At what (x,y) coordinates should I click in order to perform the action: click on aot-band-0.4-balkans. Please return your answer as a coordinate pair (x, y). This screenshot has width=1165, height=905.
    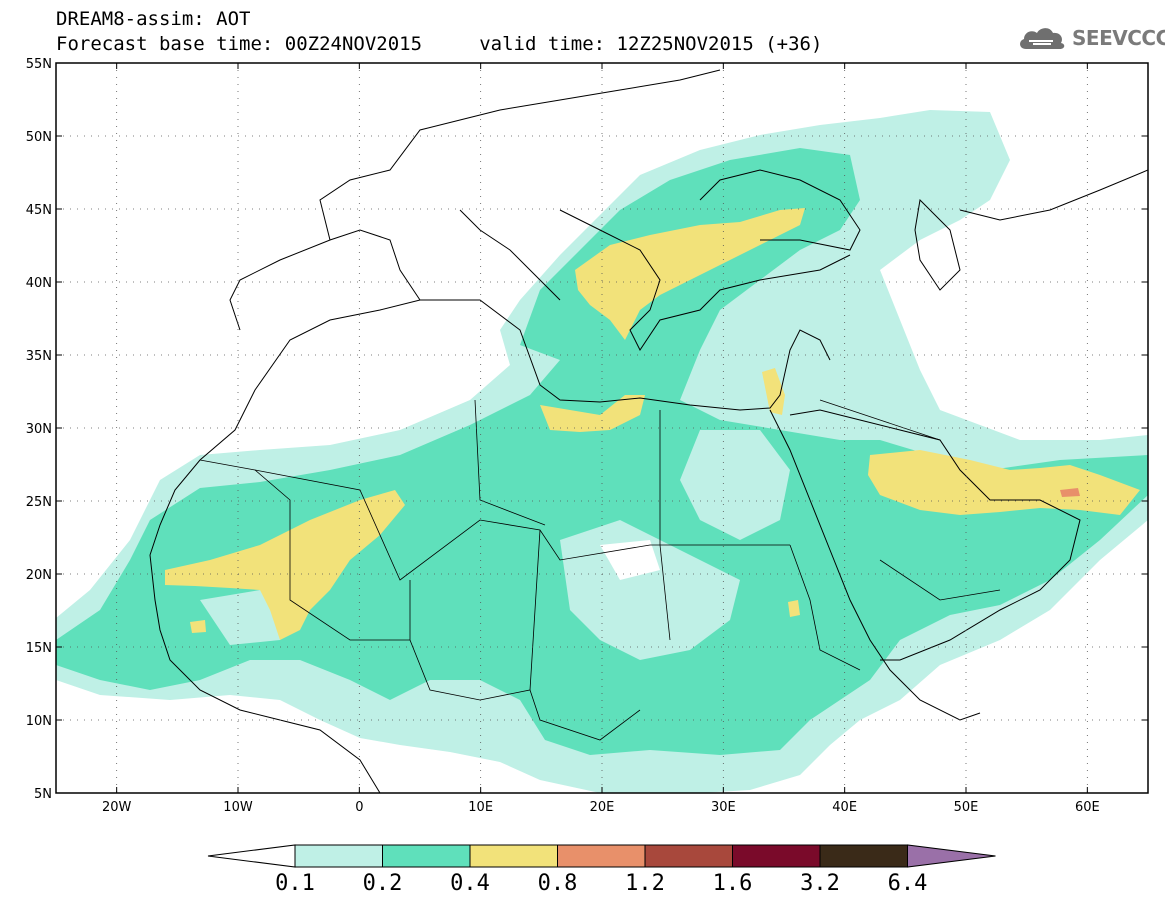
    Looking at the image, I should click on (690, 274).